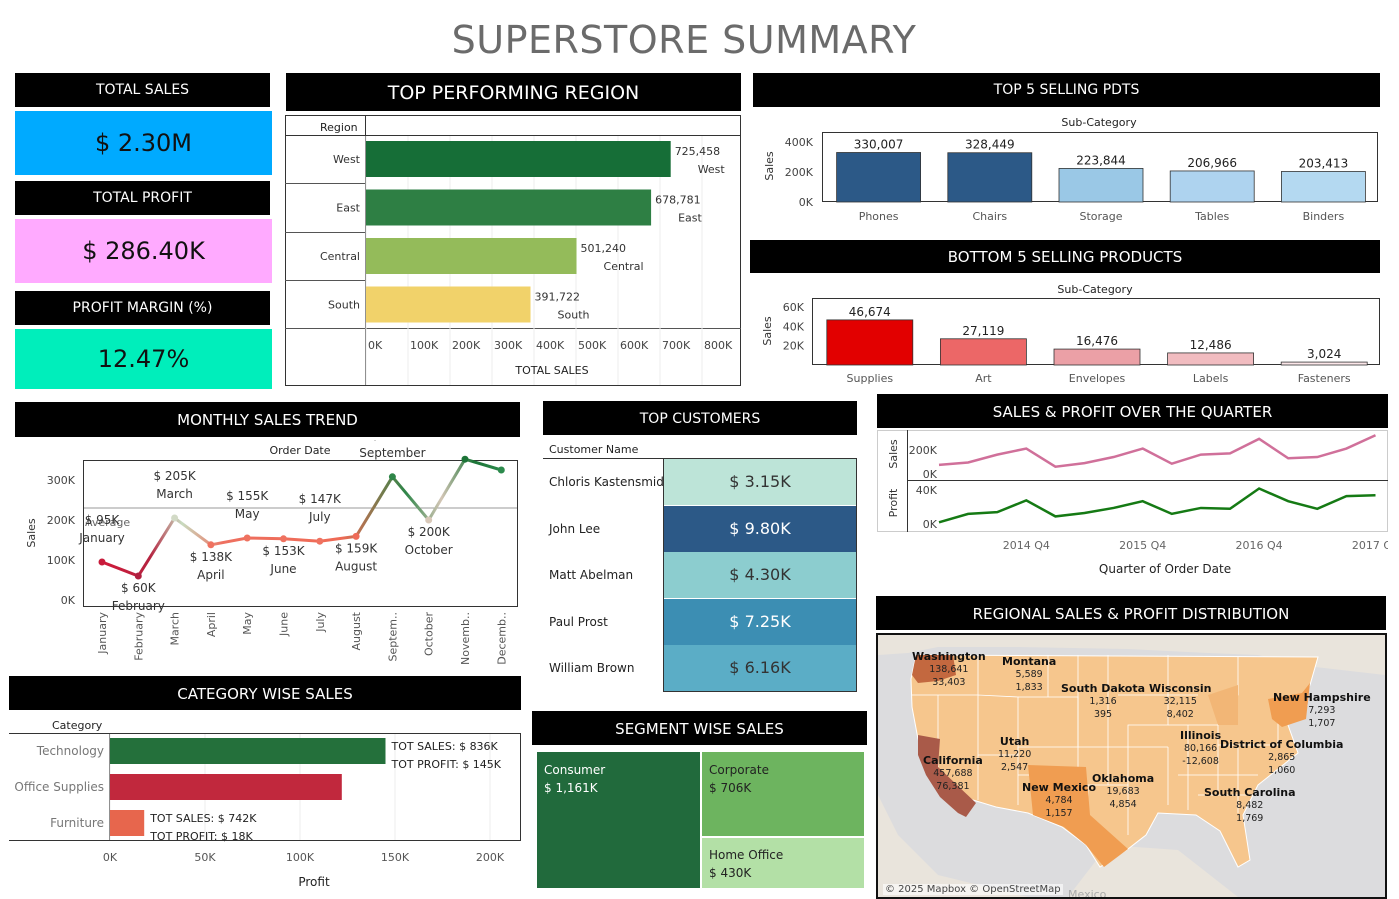  Describe the element at coordinates (1250, 805) in the screenshot. I see `map-state-label: South Carolina 8,482 1,769` at that location.